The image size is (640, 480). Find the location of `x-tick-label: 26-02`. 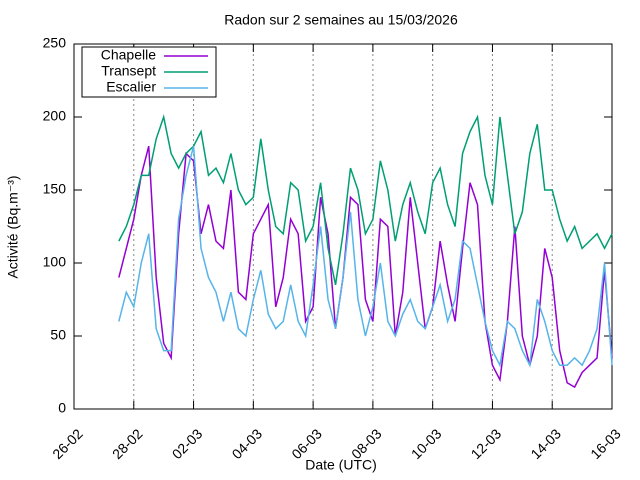

x-tick-label: 26-02 is located at coordinates (67, 443).